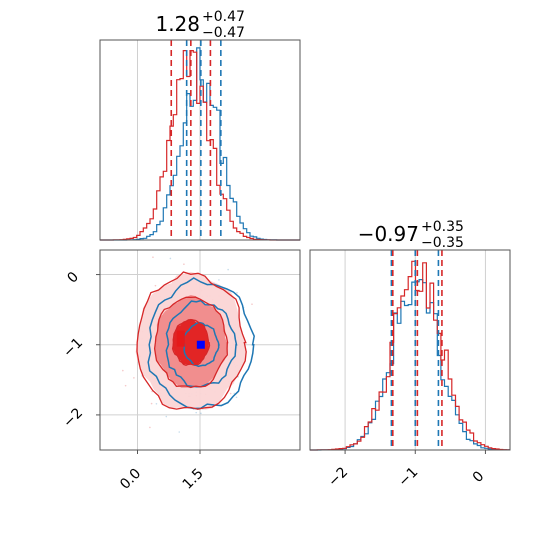 This screenshot has height=550, width=550. Describe the element at coordinates (73, 348) in the screenshot. I see `y-tick-label: −1` at that location.